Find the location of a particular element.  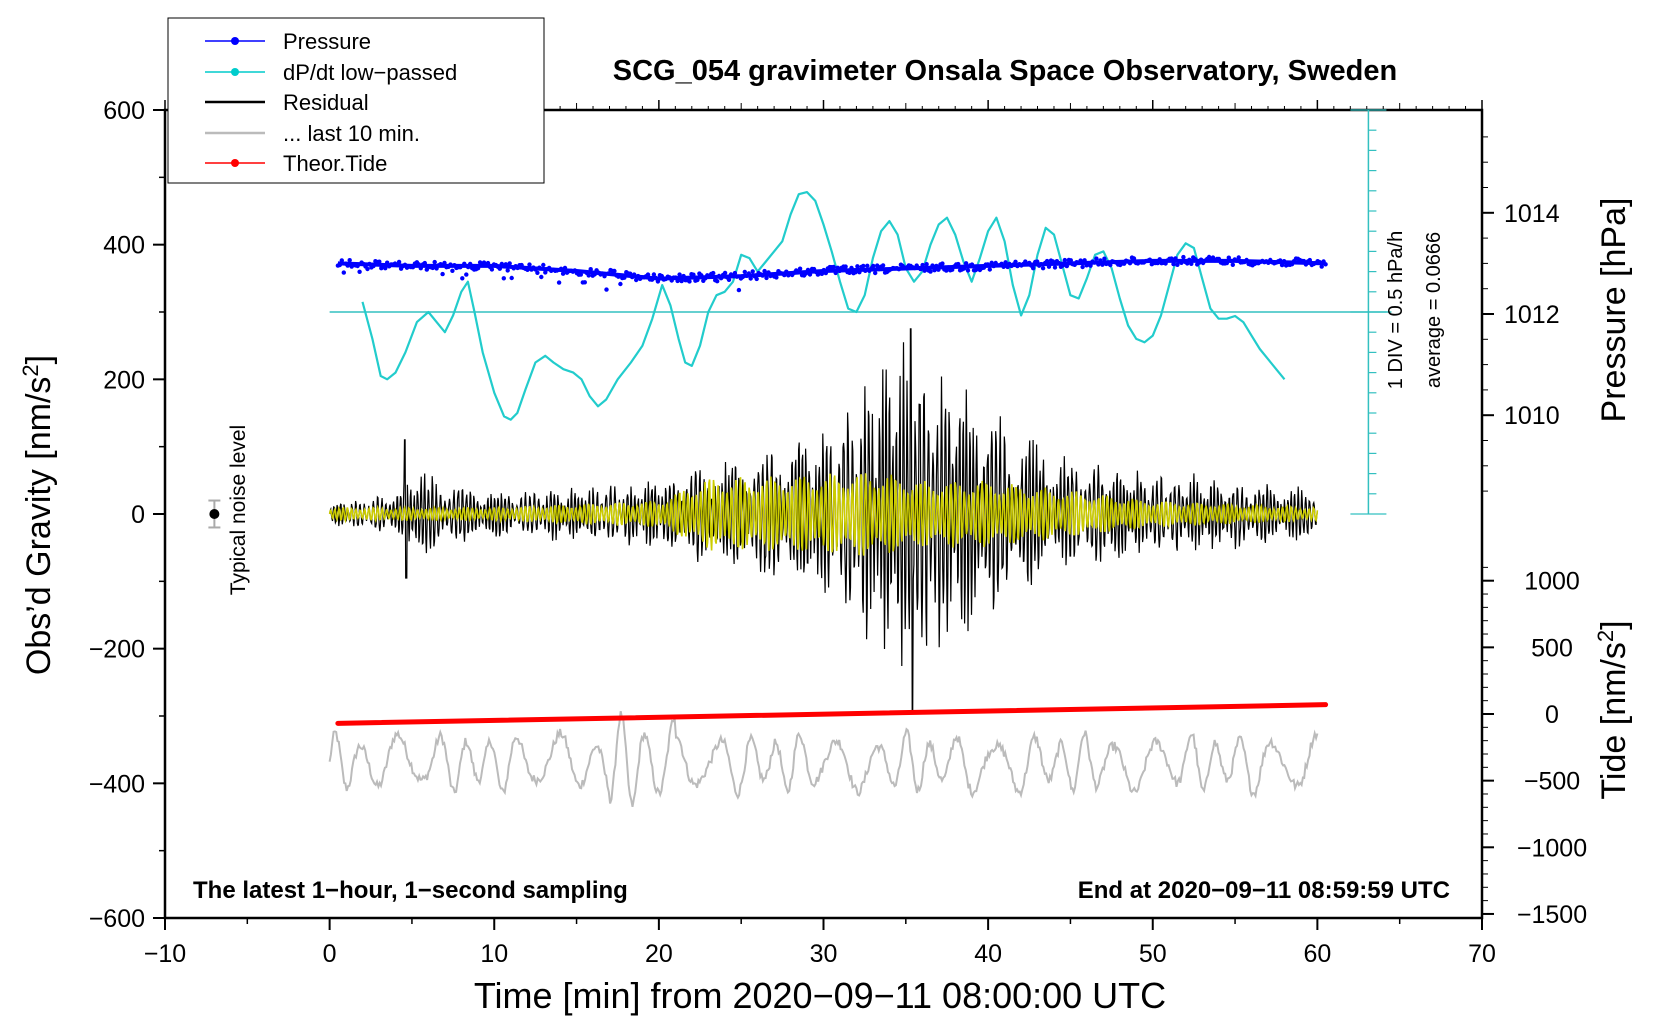

tide-tick-label: −1000 is located at coordinates (1552, 848).